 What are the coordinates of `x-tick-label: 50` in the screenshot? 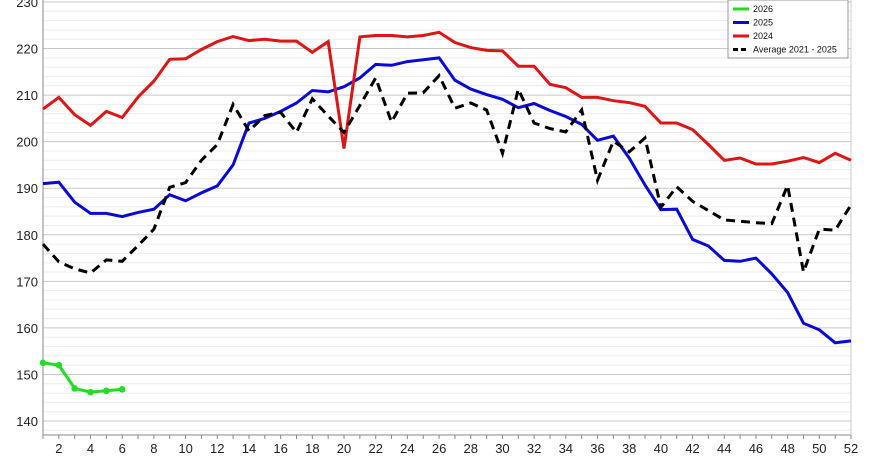 It's located at (819, 448).